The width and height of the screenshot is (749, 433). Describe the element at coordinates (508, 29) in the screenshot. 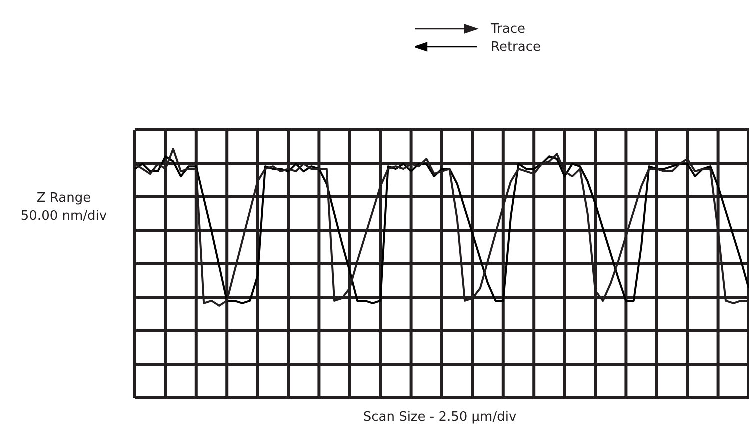

I see `legend-label: Trace` at that location.